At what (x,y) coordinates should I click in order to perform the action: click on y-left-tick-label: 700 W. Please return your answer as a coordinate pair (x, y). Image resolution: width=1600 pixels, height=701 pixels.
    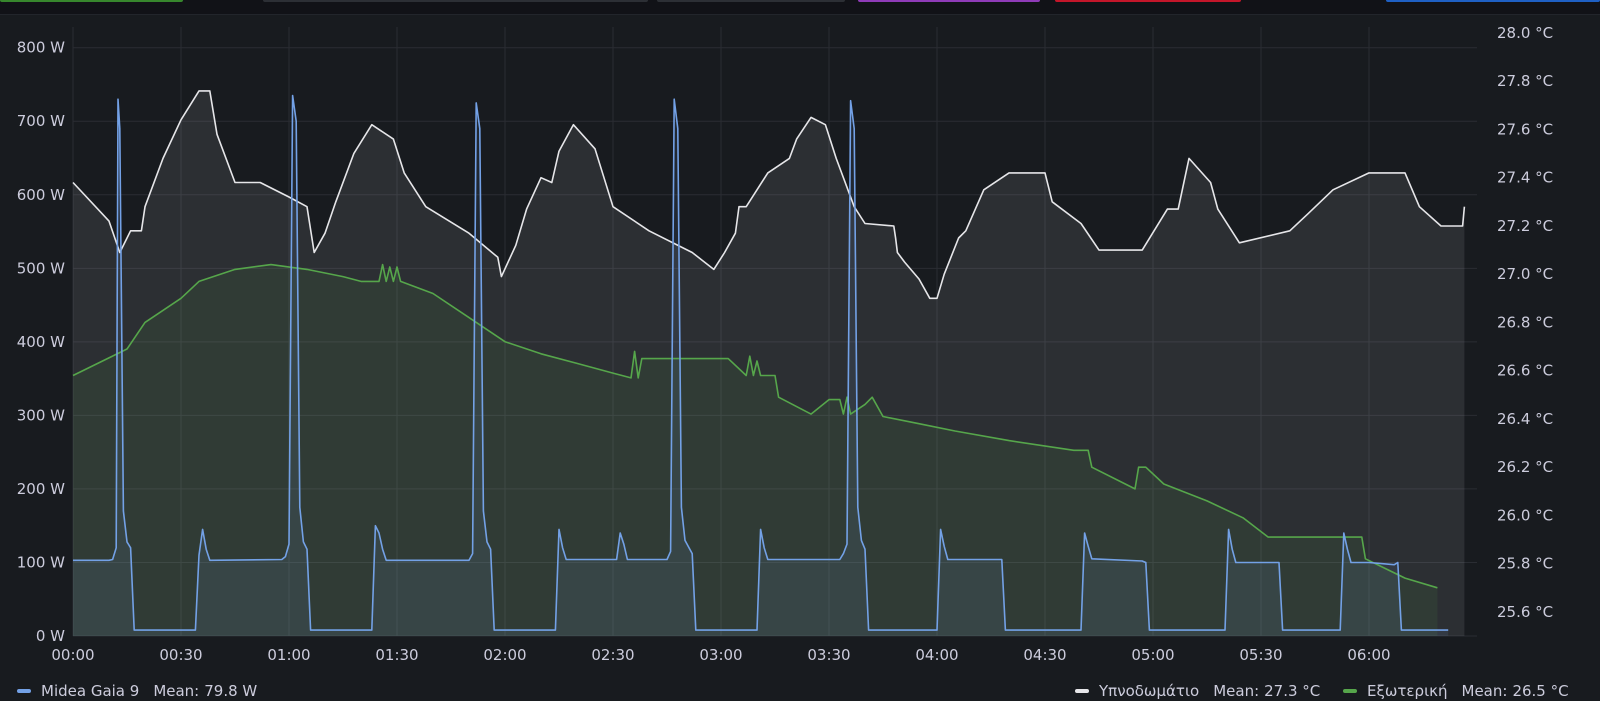
    Looking at the image, I should click on (41, 121).